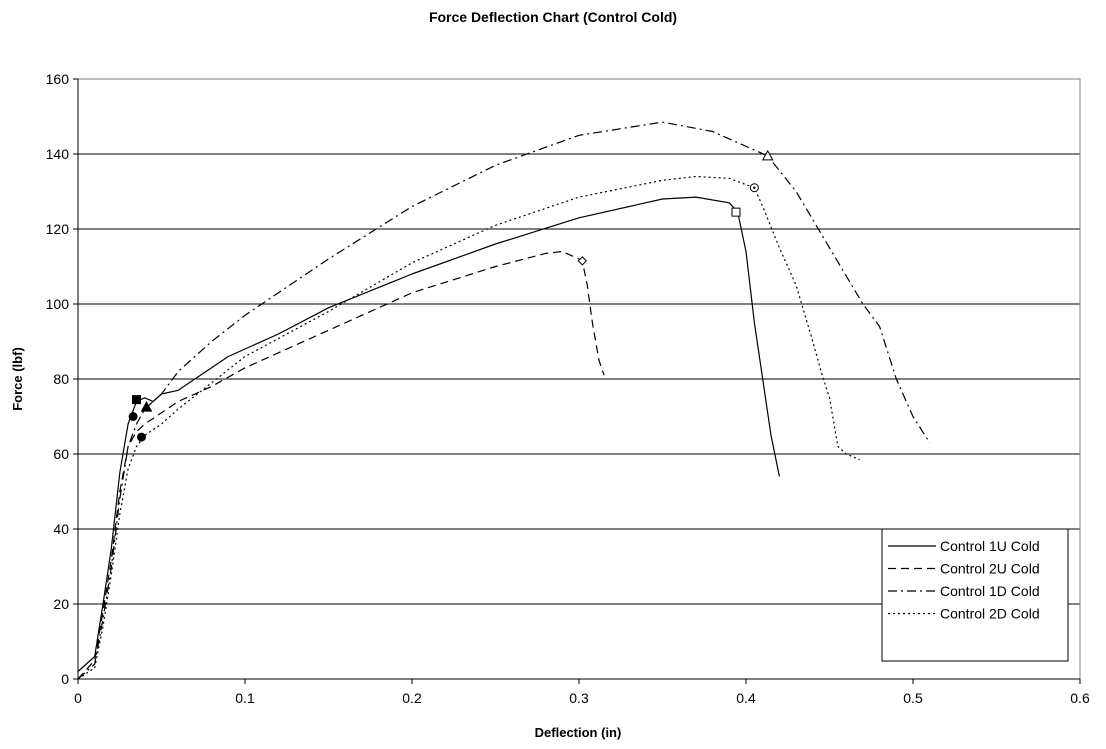  I want to click on y-tick-label: 60, so click(61, 454).